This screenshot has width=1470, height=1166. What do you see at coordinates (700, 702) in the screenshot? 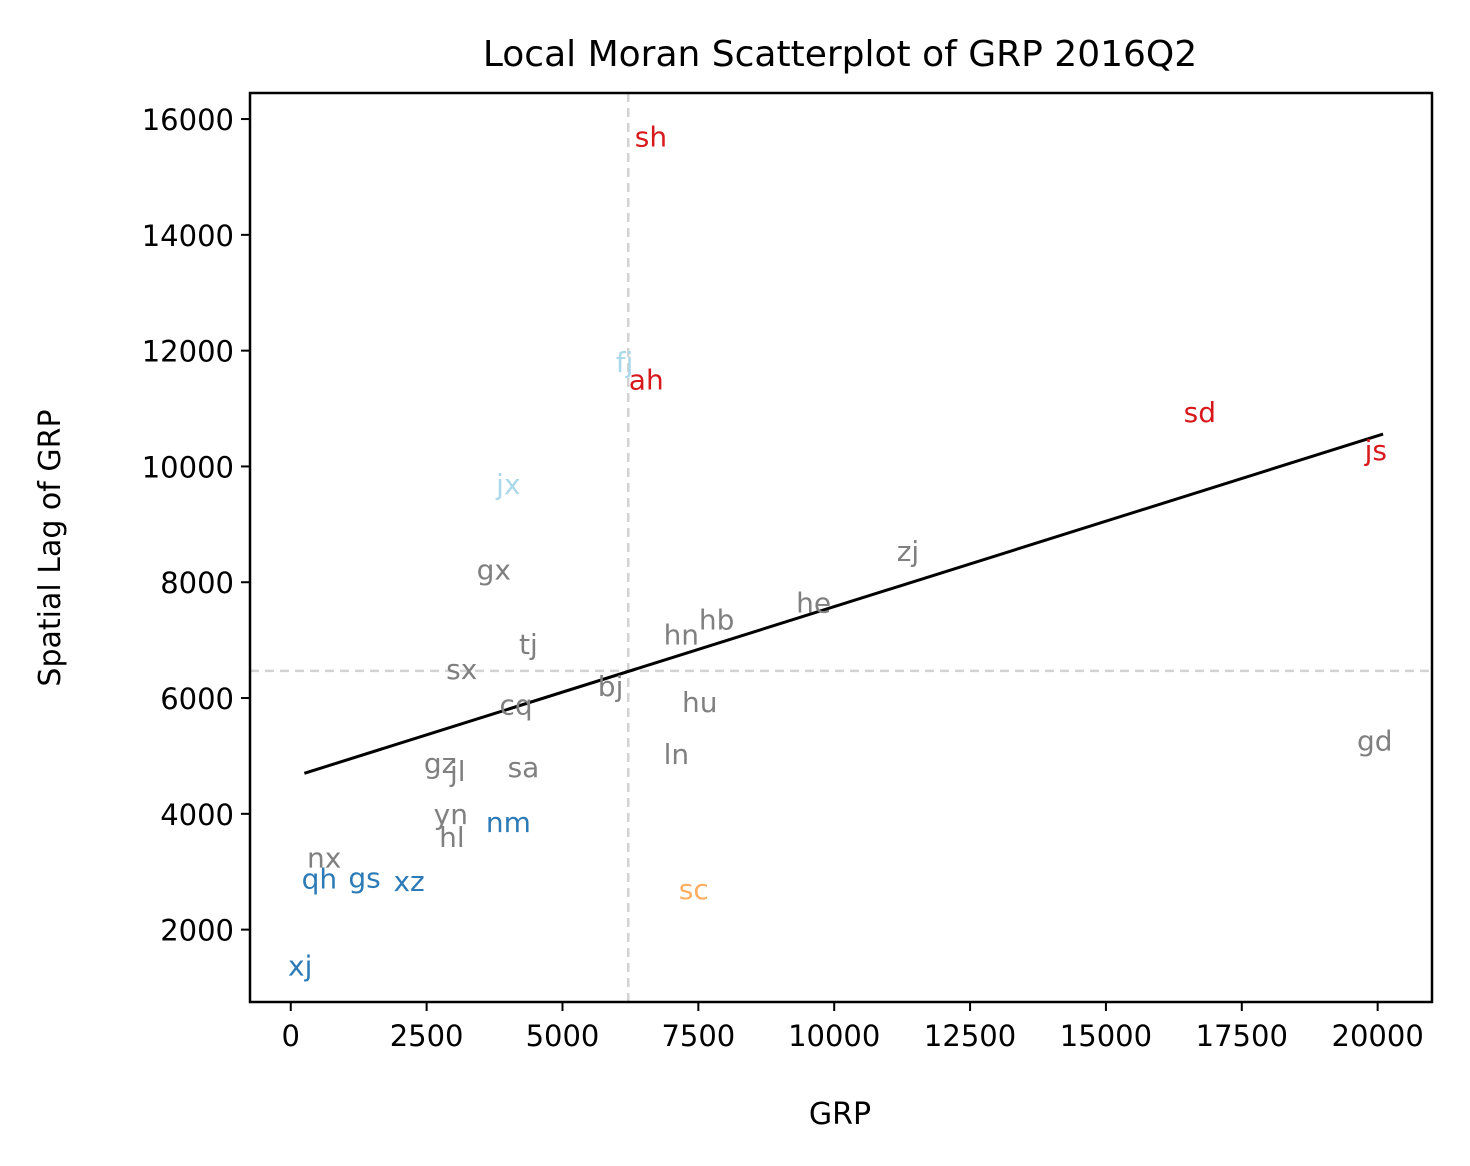
I see `point-label-hu: hu` at bounding box center [700, 702].